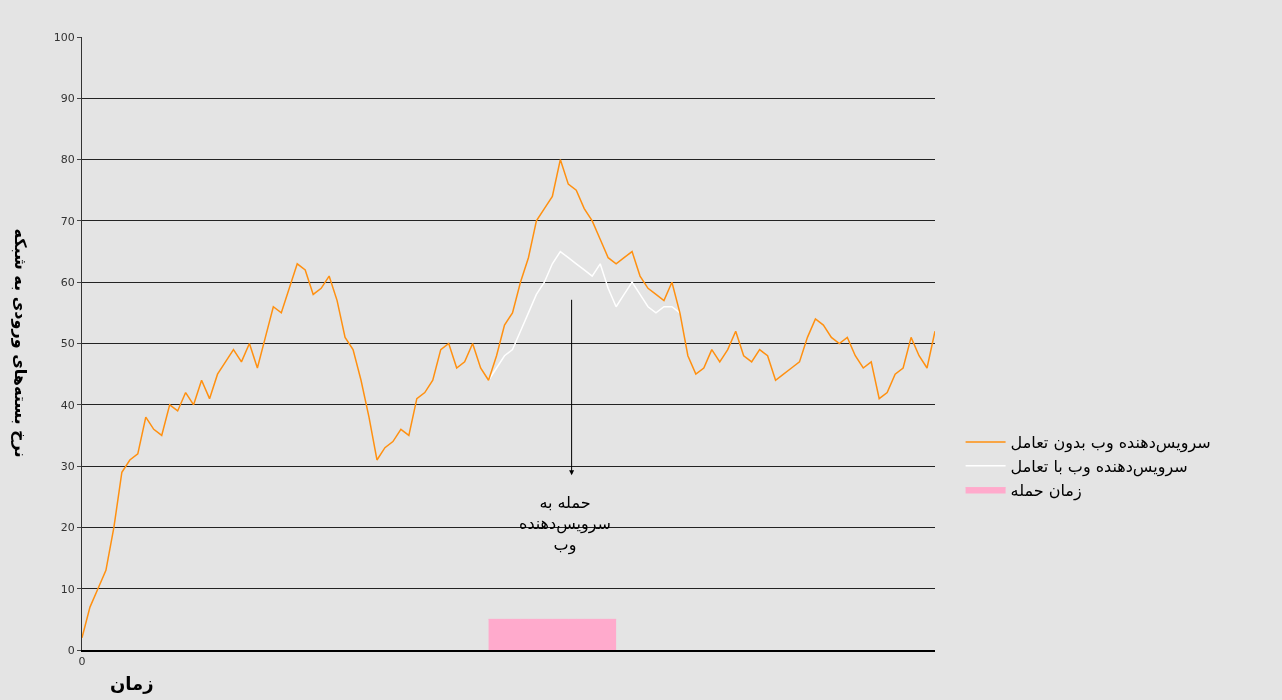 This screenshot has height=700, width=1282. I want to click on y-tick-label: 100, so click(64, 37).